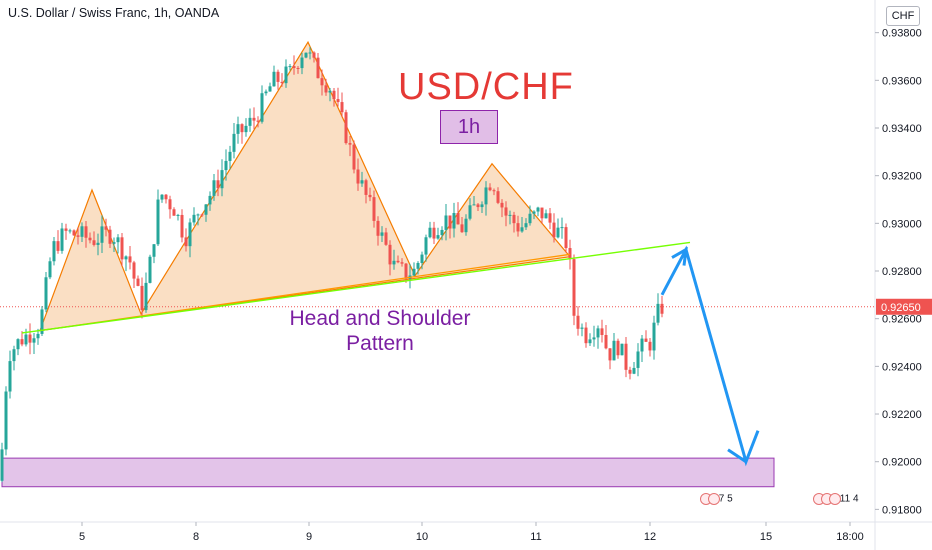  Describe the element at coordinates (836, 499) in the screenshot. I see `event-flags-2: 11 4` at that location.